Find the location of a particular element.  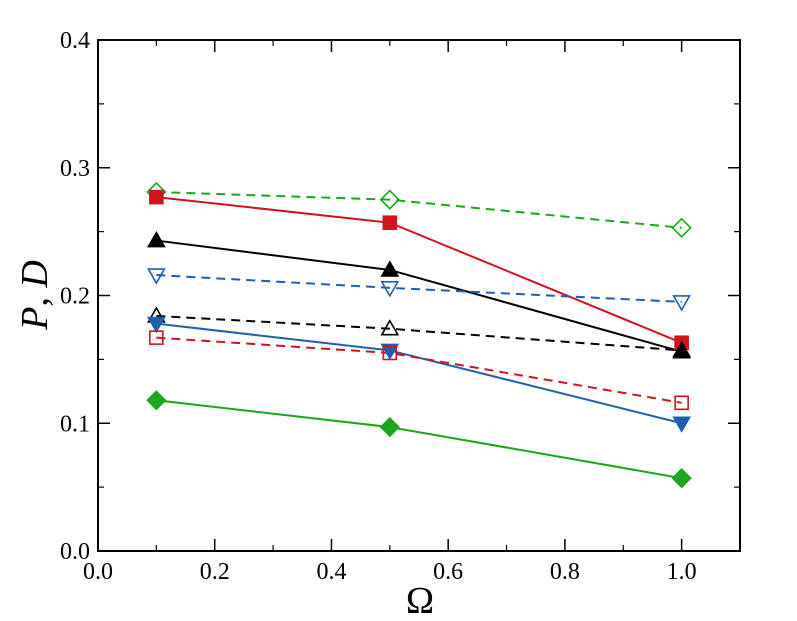

x-tick-label: 0.6 is located at coordinates (448, 572).